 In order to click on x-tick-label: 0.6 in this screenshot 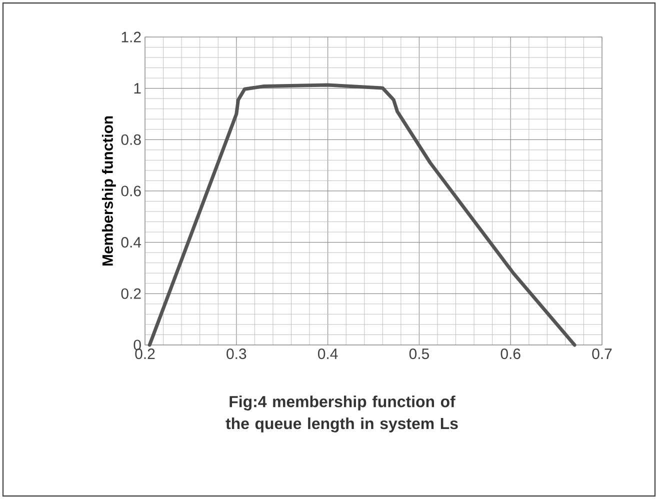, I will do `click(510, 354)`.